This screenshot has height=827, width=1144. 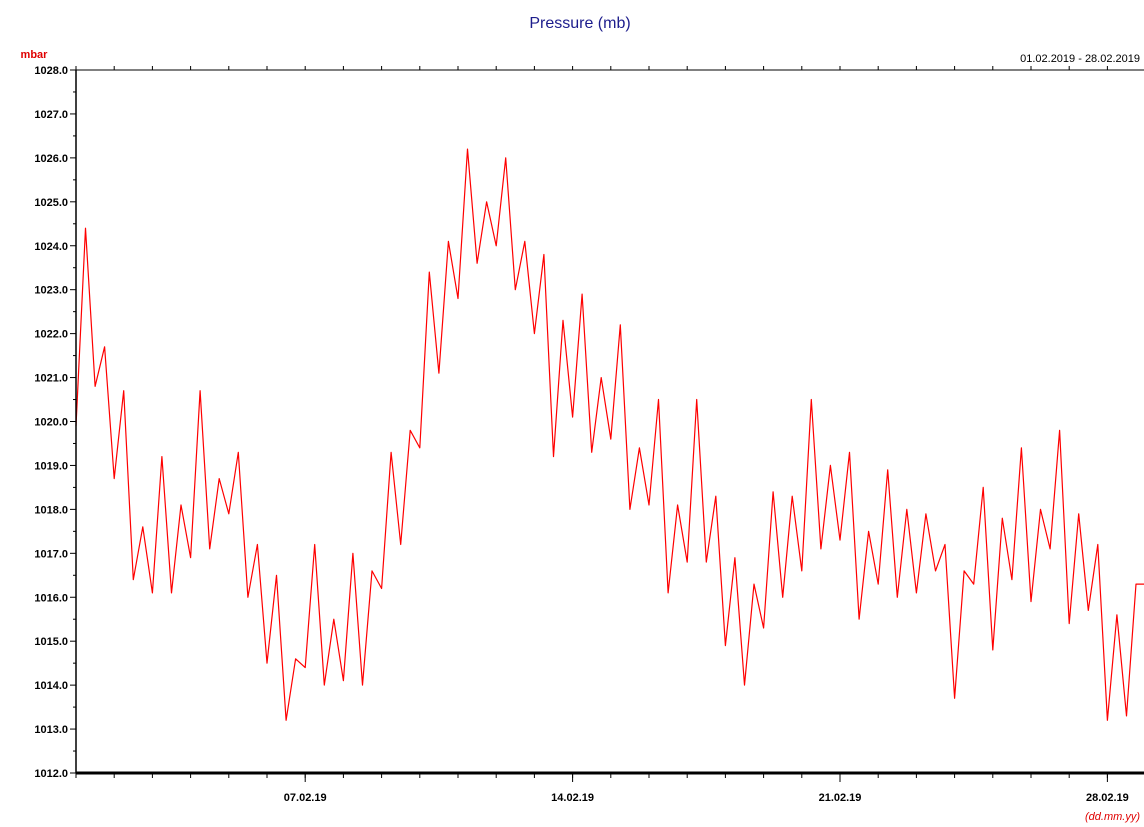 What do you see at coordinates (51, 686) in the screenshot?
I see `y-tick-label: 1014.0` at bounding box center [51, 686].